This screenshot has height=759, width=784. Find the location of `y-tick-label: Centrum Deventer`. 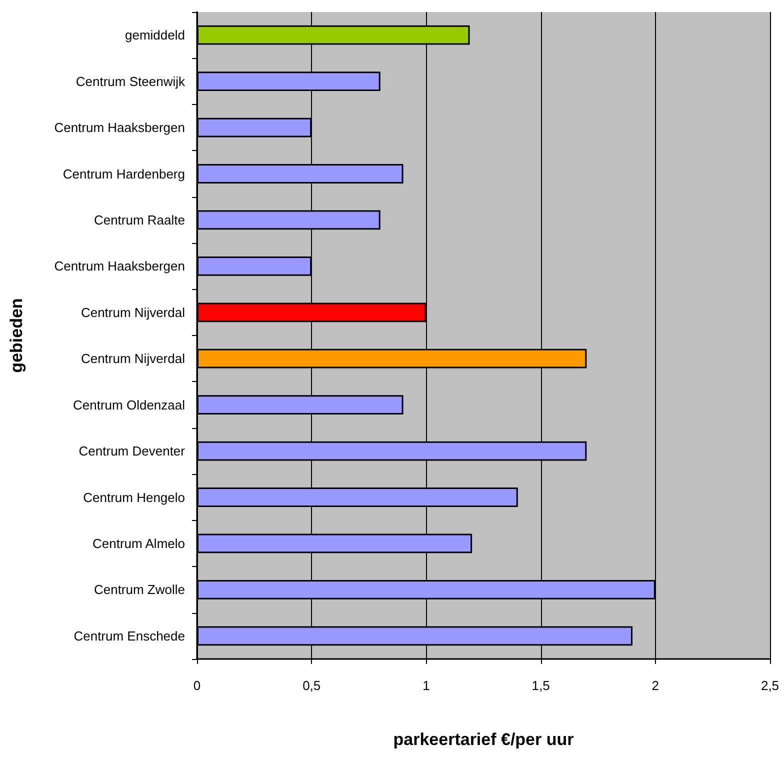

y-tick-label: Centrum Deventer is located at coordinates (132, 451).